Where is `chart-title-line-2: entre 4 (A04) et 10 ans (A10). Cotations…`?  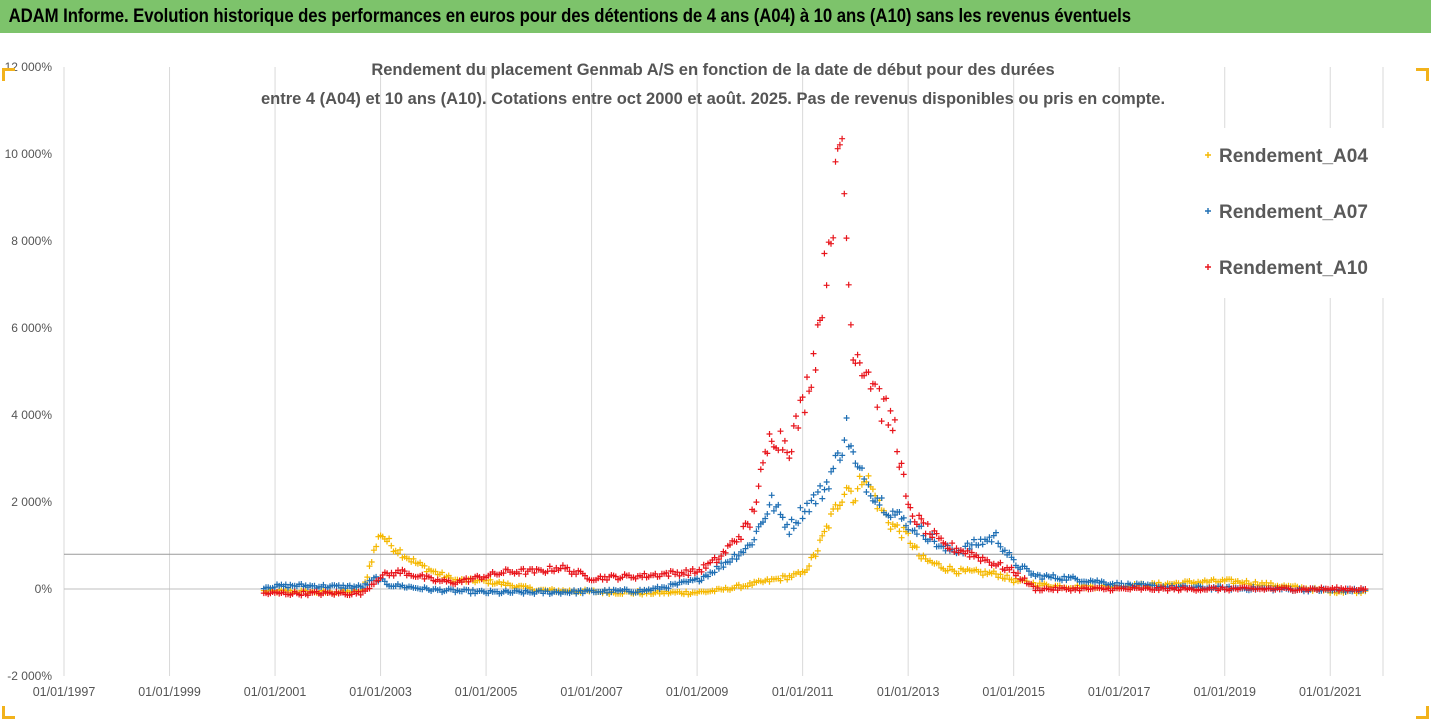
chart-title-line-2: entre 4 (A04) et 10 ans (A10). Cotations… is located at coordinates (713, 99).